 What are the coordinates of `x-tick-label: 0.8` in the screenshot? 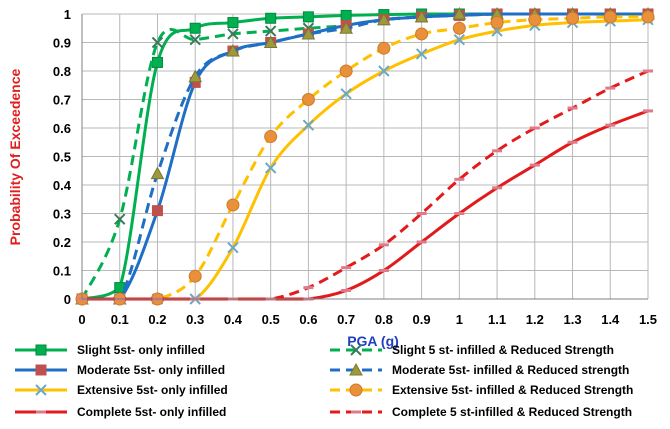 It's located at (384, 319).